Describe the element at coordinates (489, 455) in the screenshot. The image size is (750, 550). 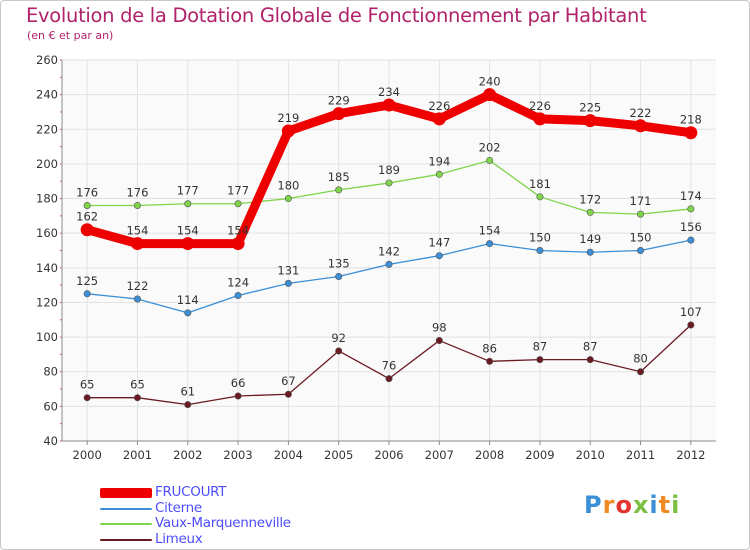
I see `x-tick-label: 2008` at that location.